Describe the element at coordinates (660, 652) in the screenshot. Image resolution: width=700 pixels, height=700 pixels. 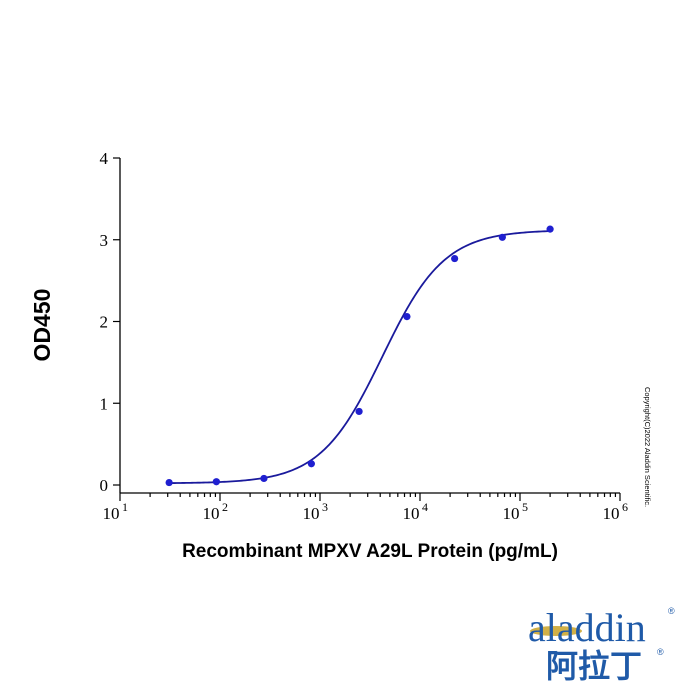
I see `logo-registered-mark-cn: ®` at that location.